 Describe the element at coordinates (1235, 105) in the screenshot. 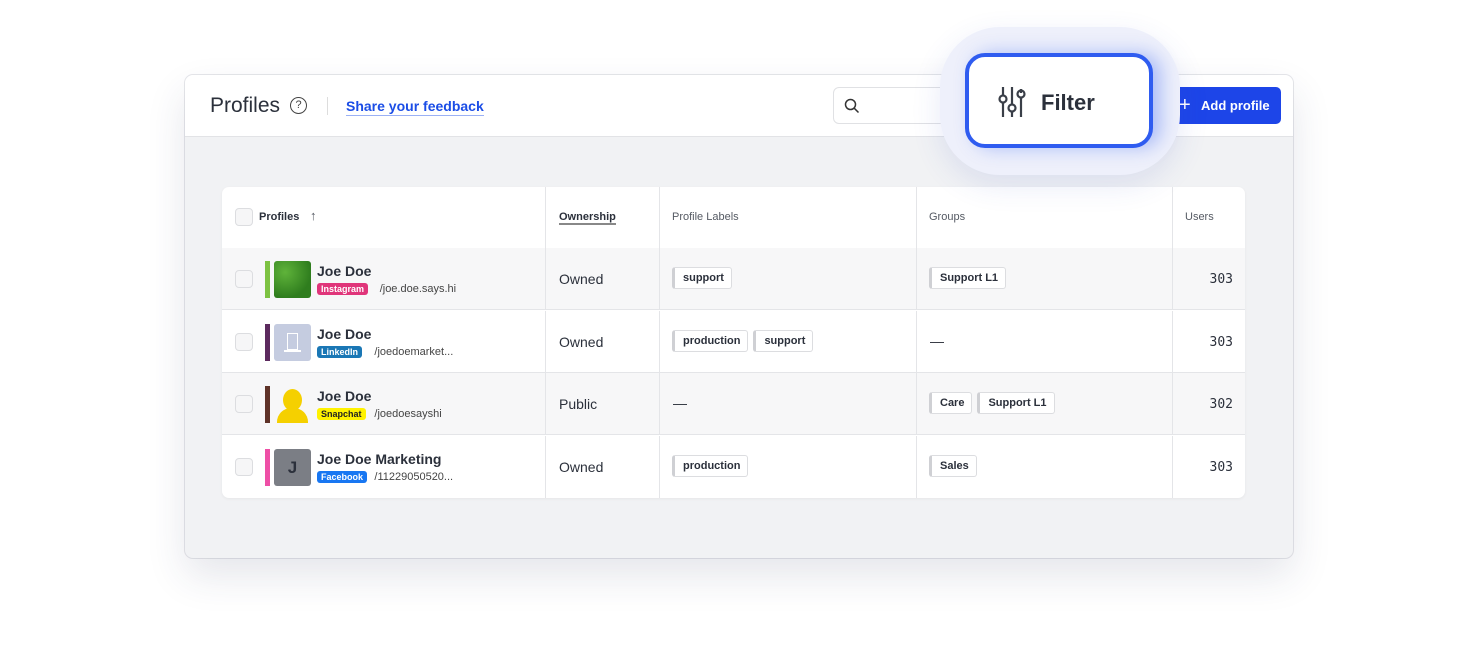

I see `add-profile-label: Add profile` at that location.